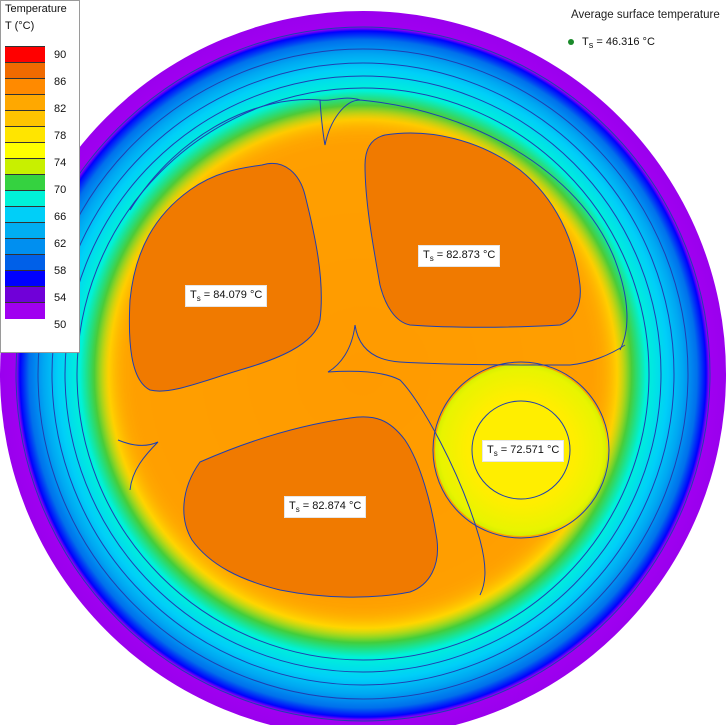 The width and height of the screenshot is (726, 725). Describe the element at coordinates (60, 163) in the screenshot. I see `legend-tick: 74` at that location.